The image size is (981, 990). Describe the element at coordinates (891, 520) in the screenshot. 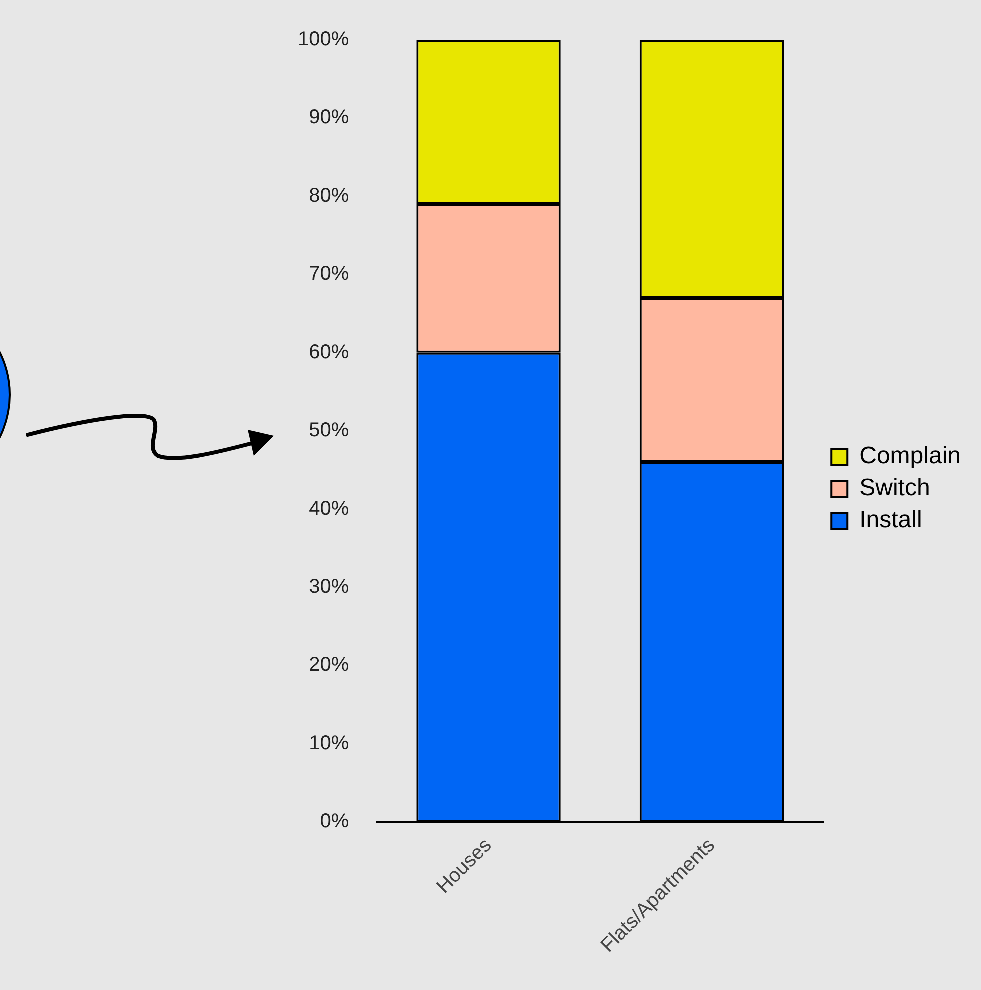

I see `legend-label: Install` at that location.